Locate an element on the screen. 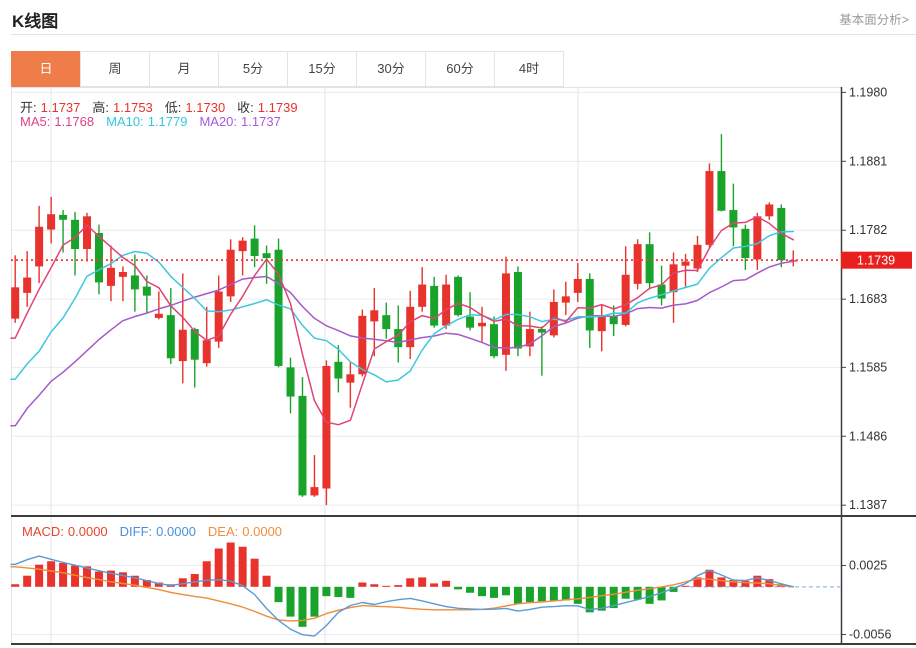 The height and width of the screenshot is (648, 916). ohlc-2-value: 1.1730 is located at coordinates (205, 107).